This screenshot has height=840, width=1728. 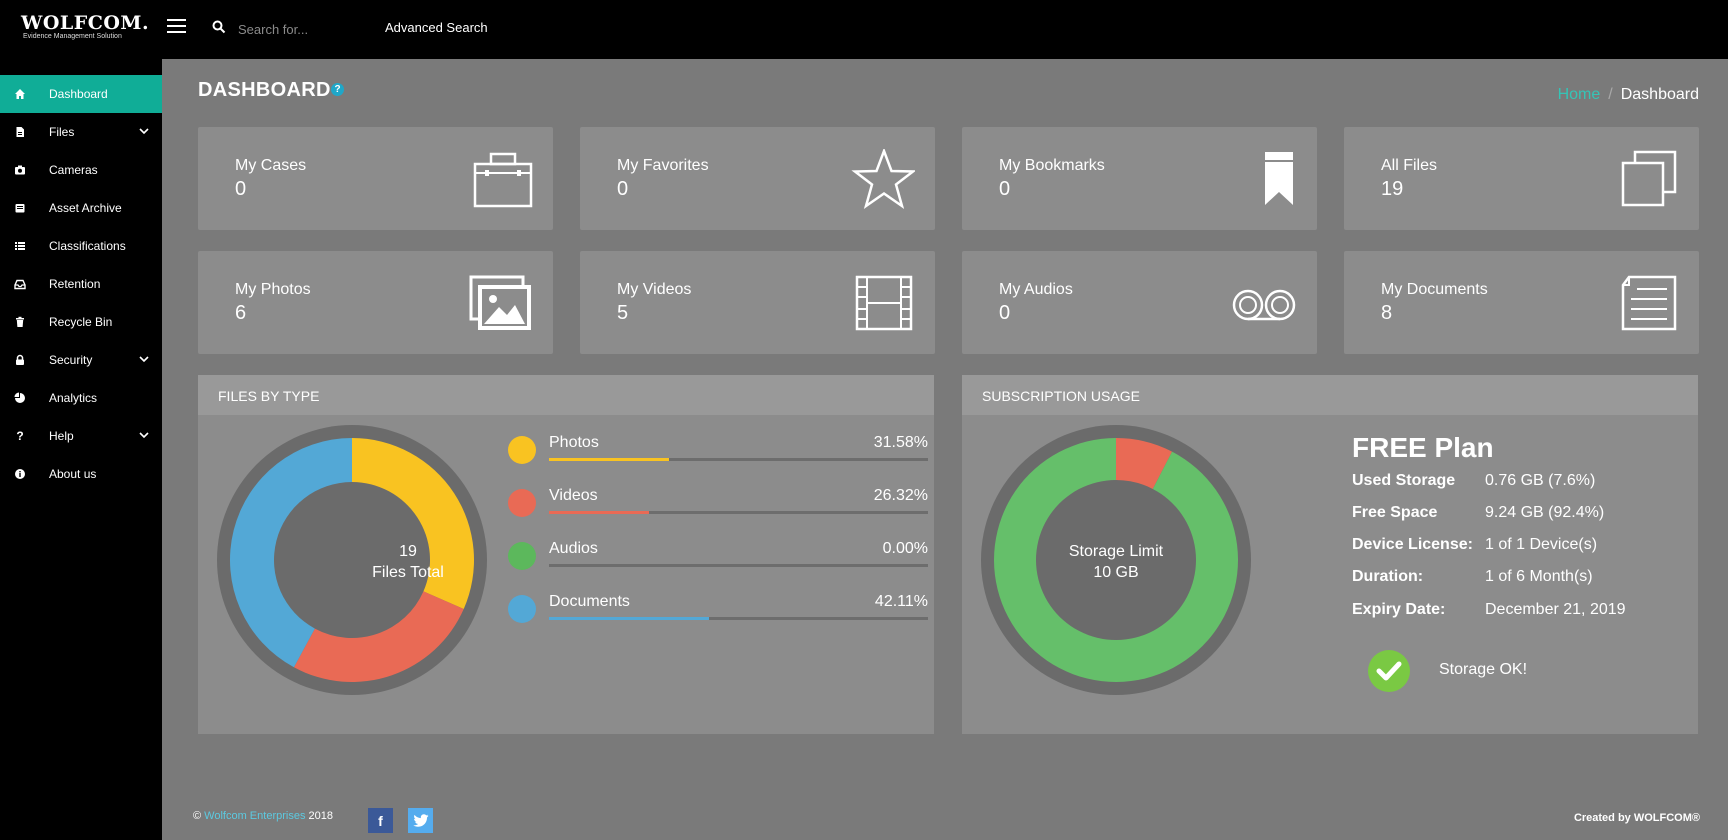 I want to click on plan-title: FREE Plan, so click(x=1423, y=447).